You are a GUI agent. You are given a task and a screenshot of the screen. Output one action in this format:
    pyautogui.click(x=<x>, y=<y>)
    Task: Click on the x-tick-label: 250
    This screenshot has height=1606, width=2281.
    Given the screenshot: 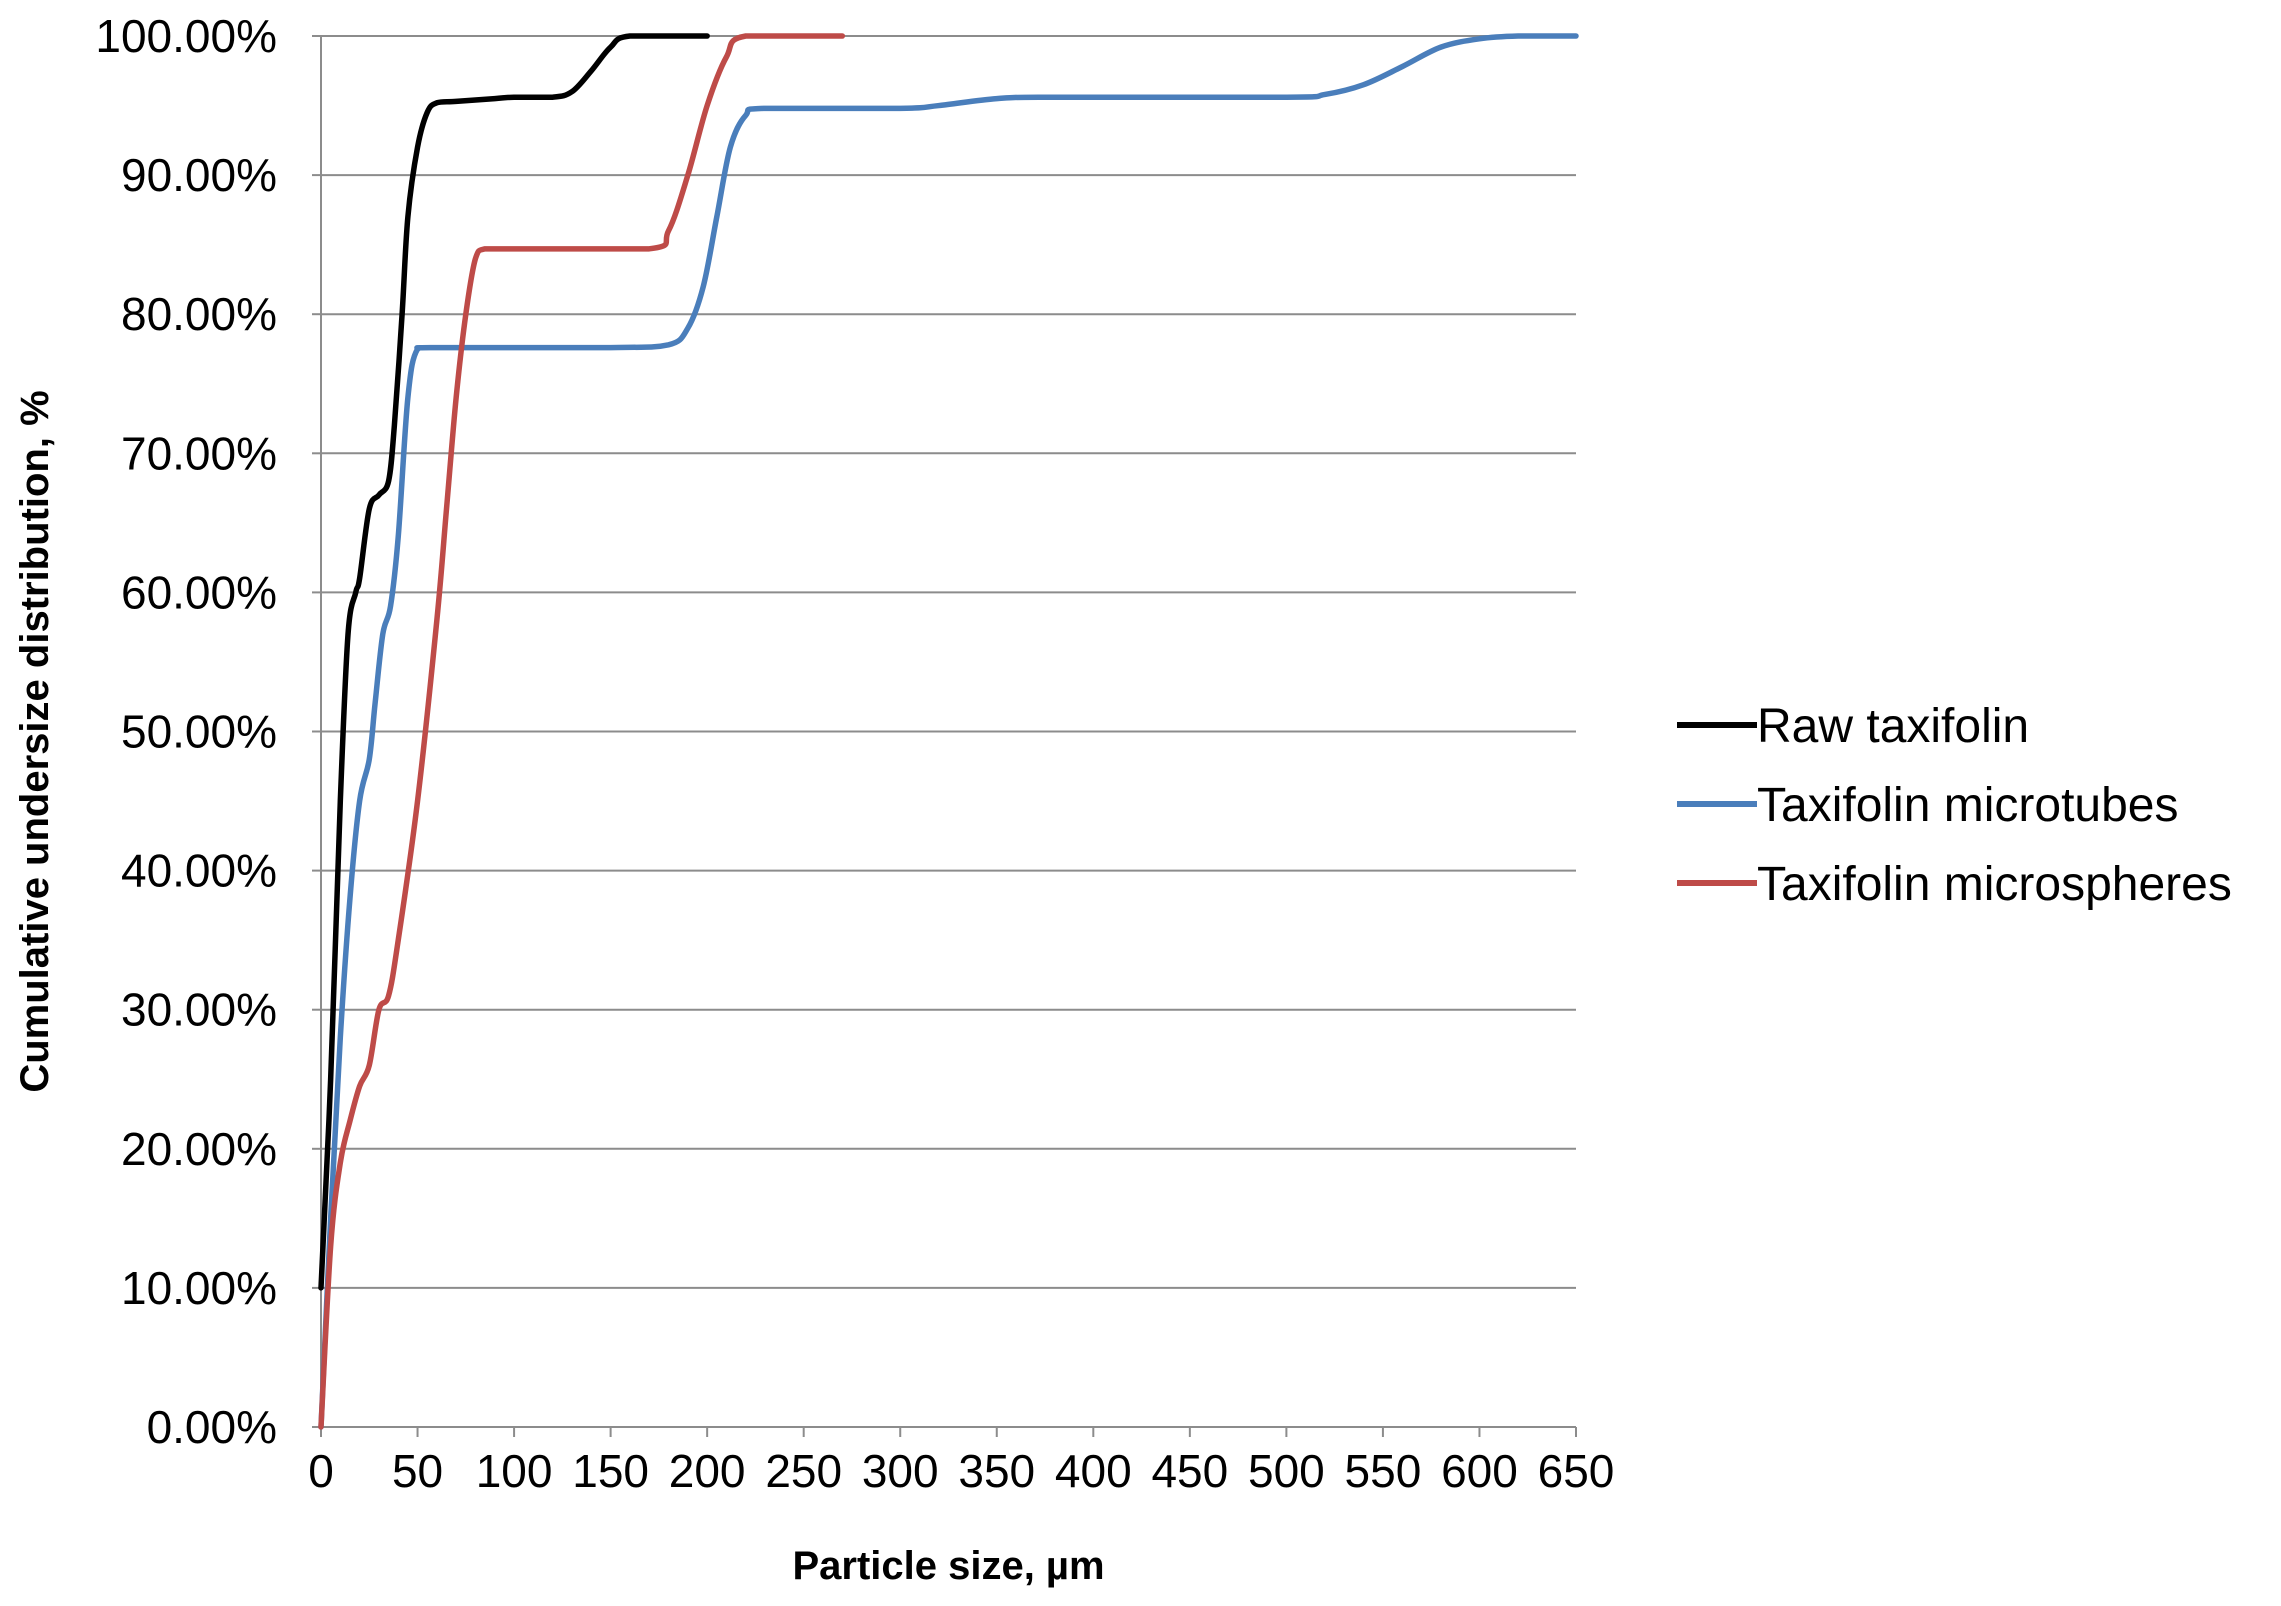 What is the action you would take?
    pyautogui.click(x=803, y=1471)
    